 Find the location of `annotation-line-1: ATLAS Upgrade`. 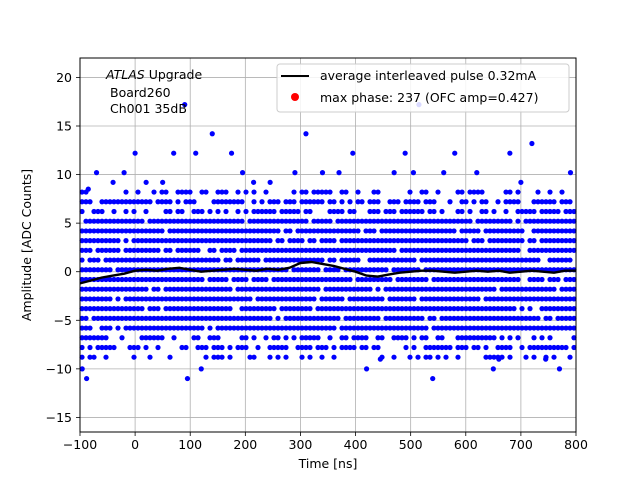

annotation-line-1: ATLAS Upgrade is located at coordinates (153, 74).